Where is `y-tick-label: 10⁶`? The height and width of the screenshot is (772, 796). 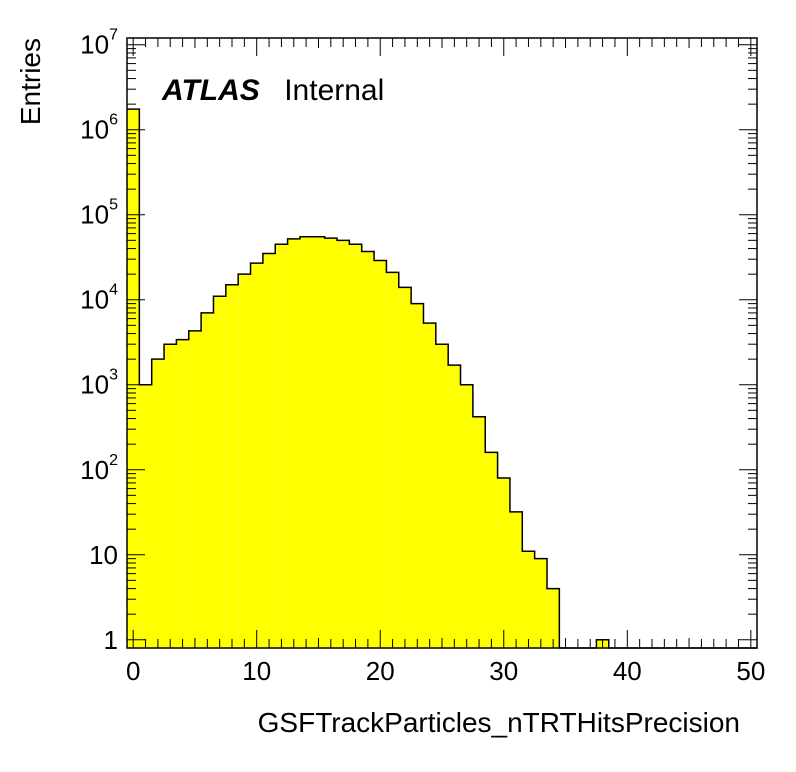
y-tick-label: 10⁶ is located at coordinates (99, 128).